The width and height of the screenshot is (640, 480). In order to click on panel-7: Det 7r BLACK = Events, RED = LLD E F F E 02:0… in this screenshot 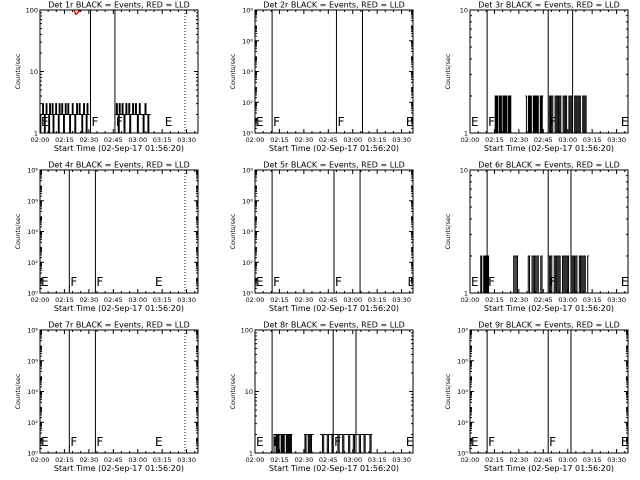, I will do `click(106, 397)`.